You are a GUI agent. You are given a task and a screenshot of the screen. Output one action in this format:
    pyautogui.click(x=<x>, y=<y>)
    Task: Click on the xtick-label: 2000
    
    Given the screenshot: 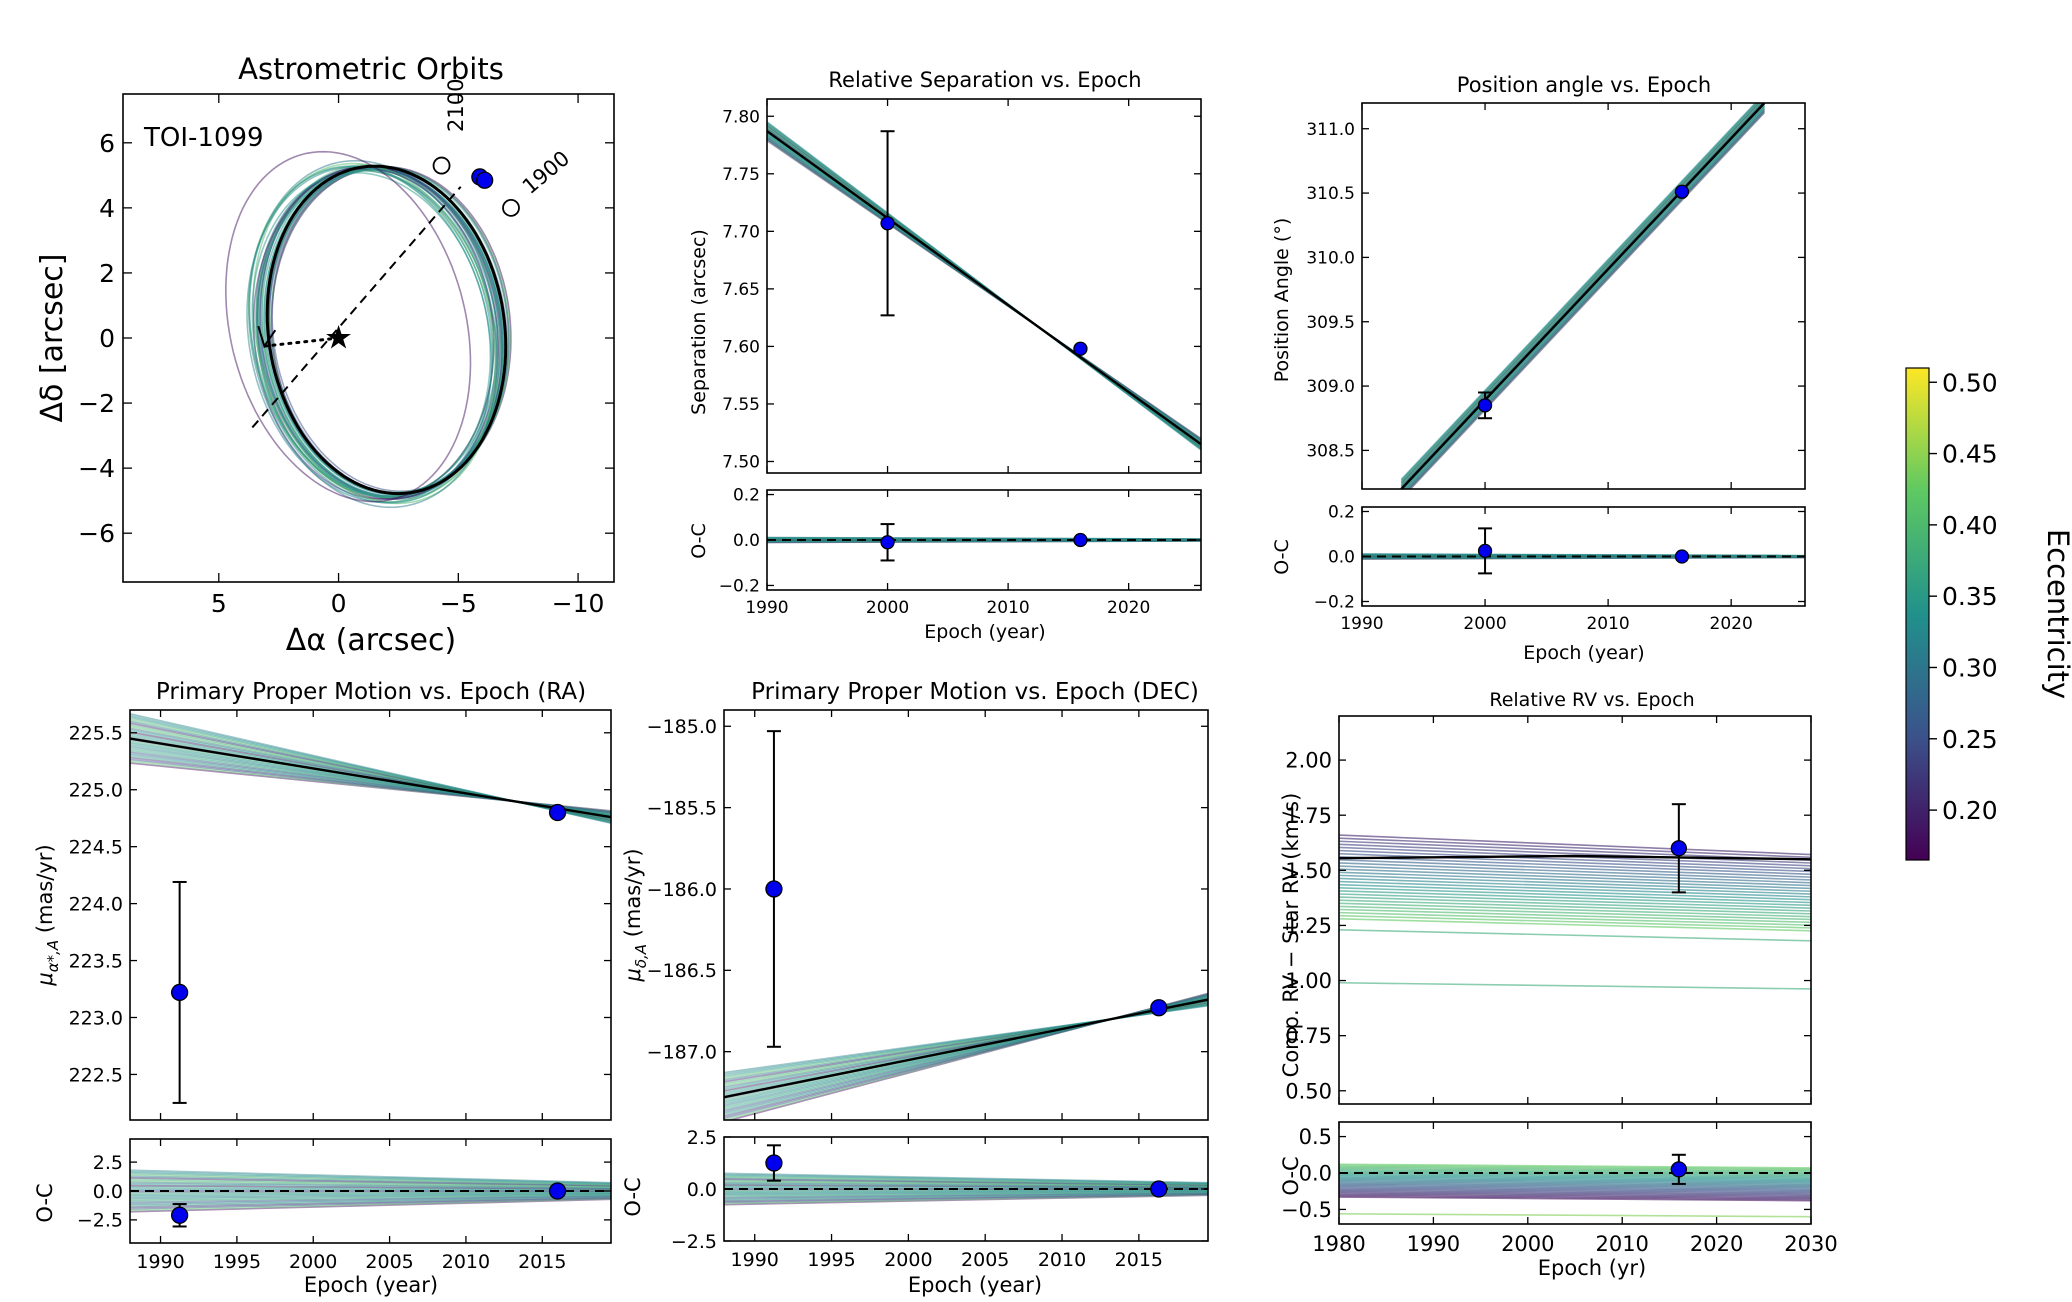 What is the action you would take?
    pyautogui.click(x=887, y=608)
    